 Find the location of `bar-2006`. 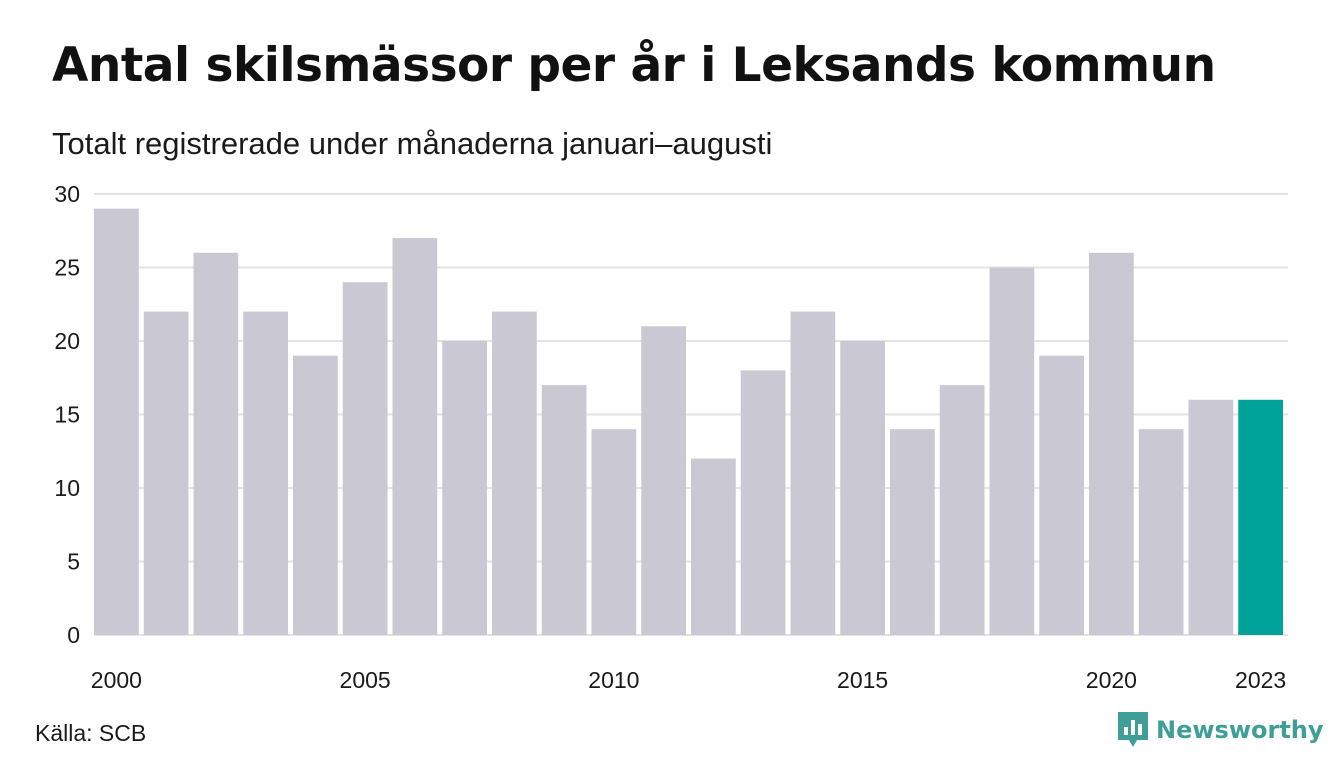

bar-2006 is located at coordinates (415, 436).